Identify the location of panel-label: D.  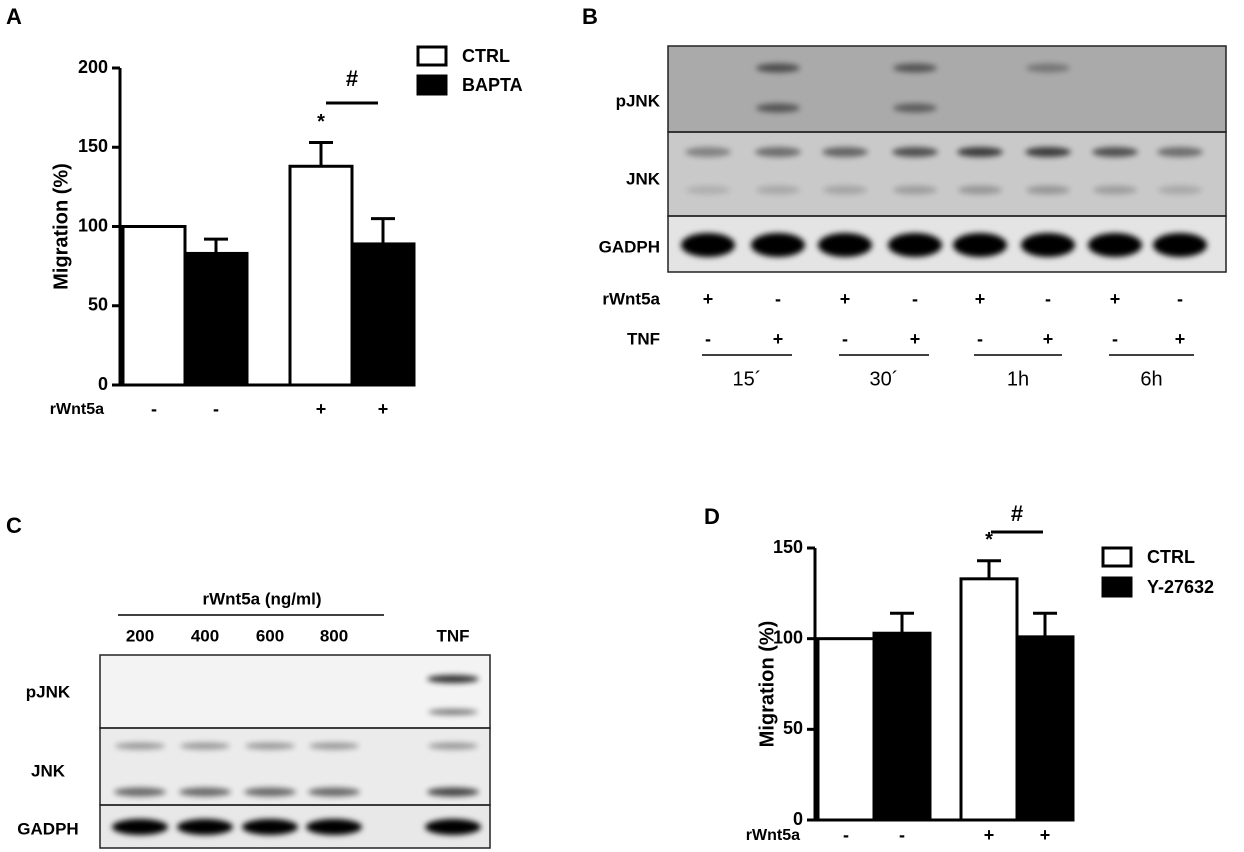
(712, 516).